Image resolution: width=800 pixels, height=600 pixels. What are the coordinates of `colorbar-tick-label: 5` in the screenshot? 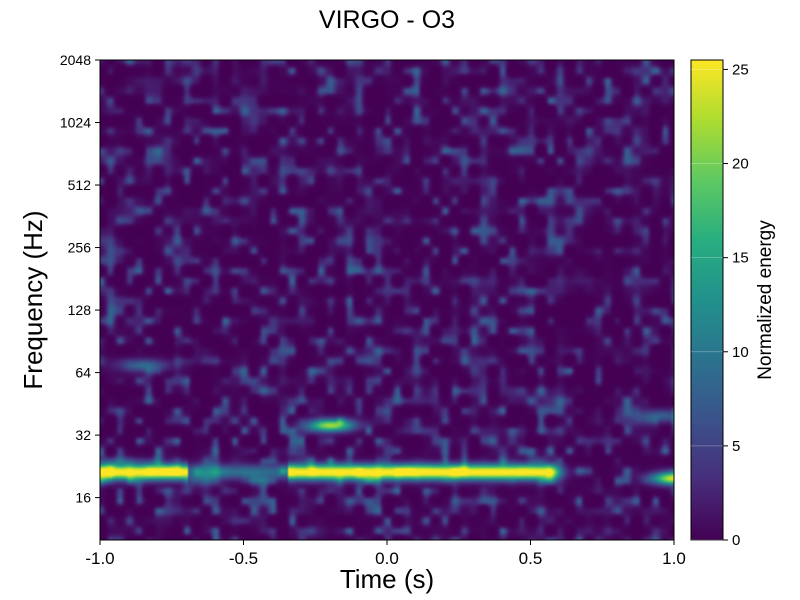 It's located at (736, 446).